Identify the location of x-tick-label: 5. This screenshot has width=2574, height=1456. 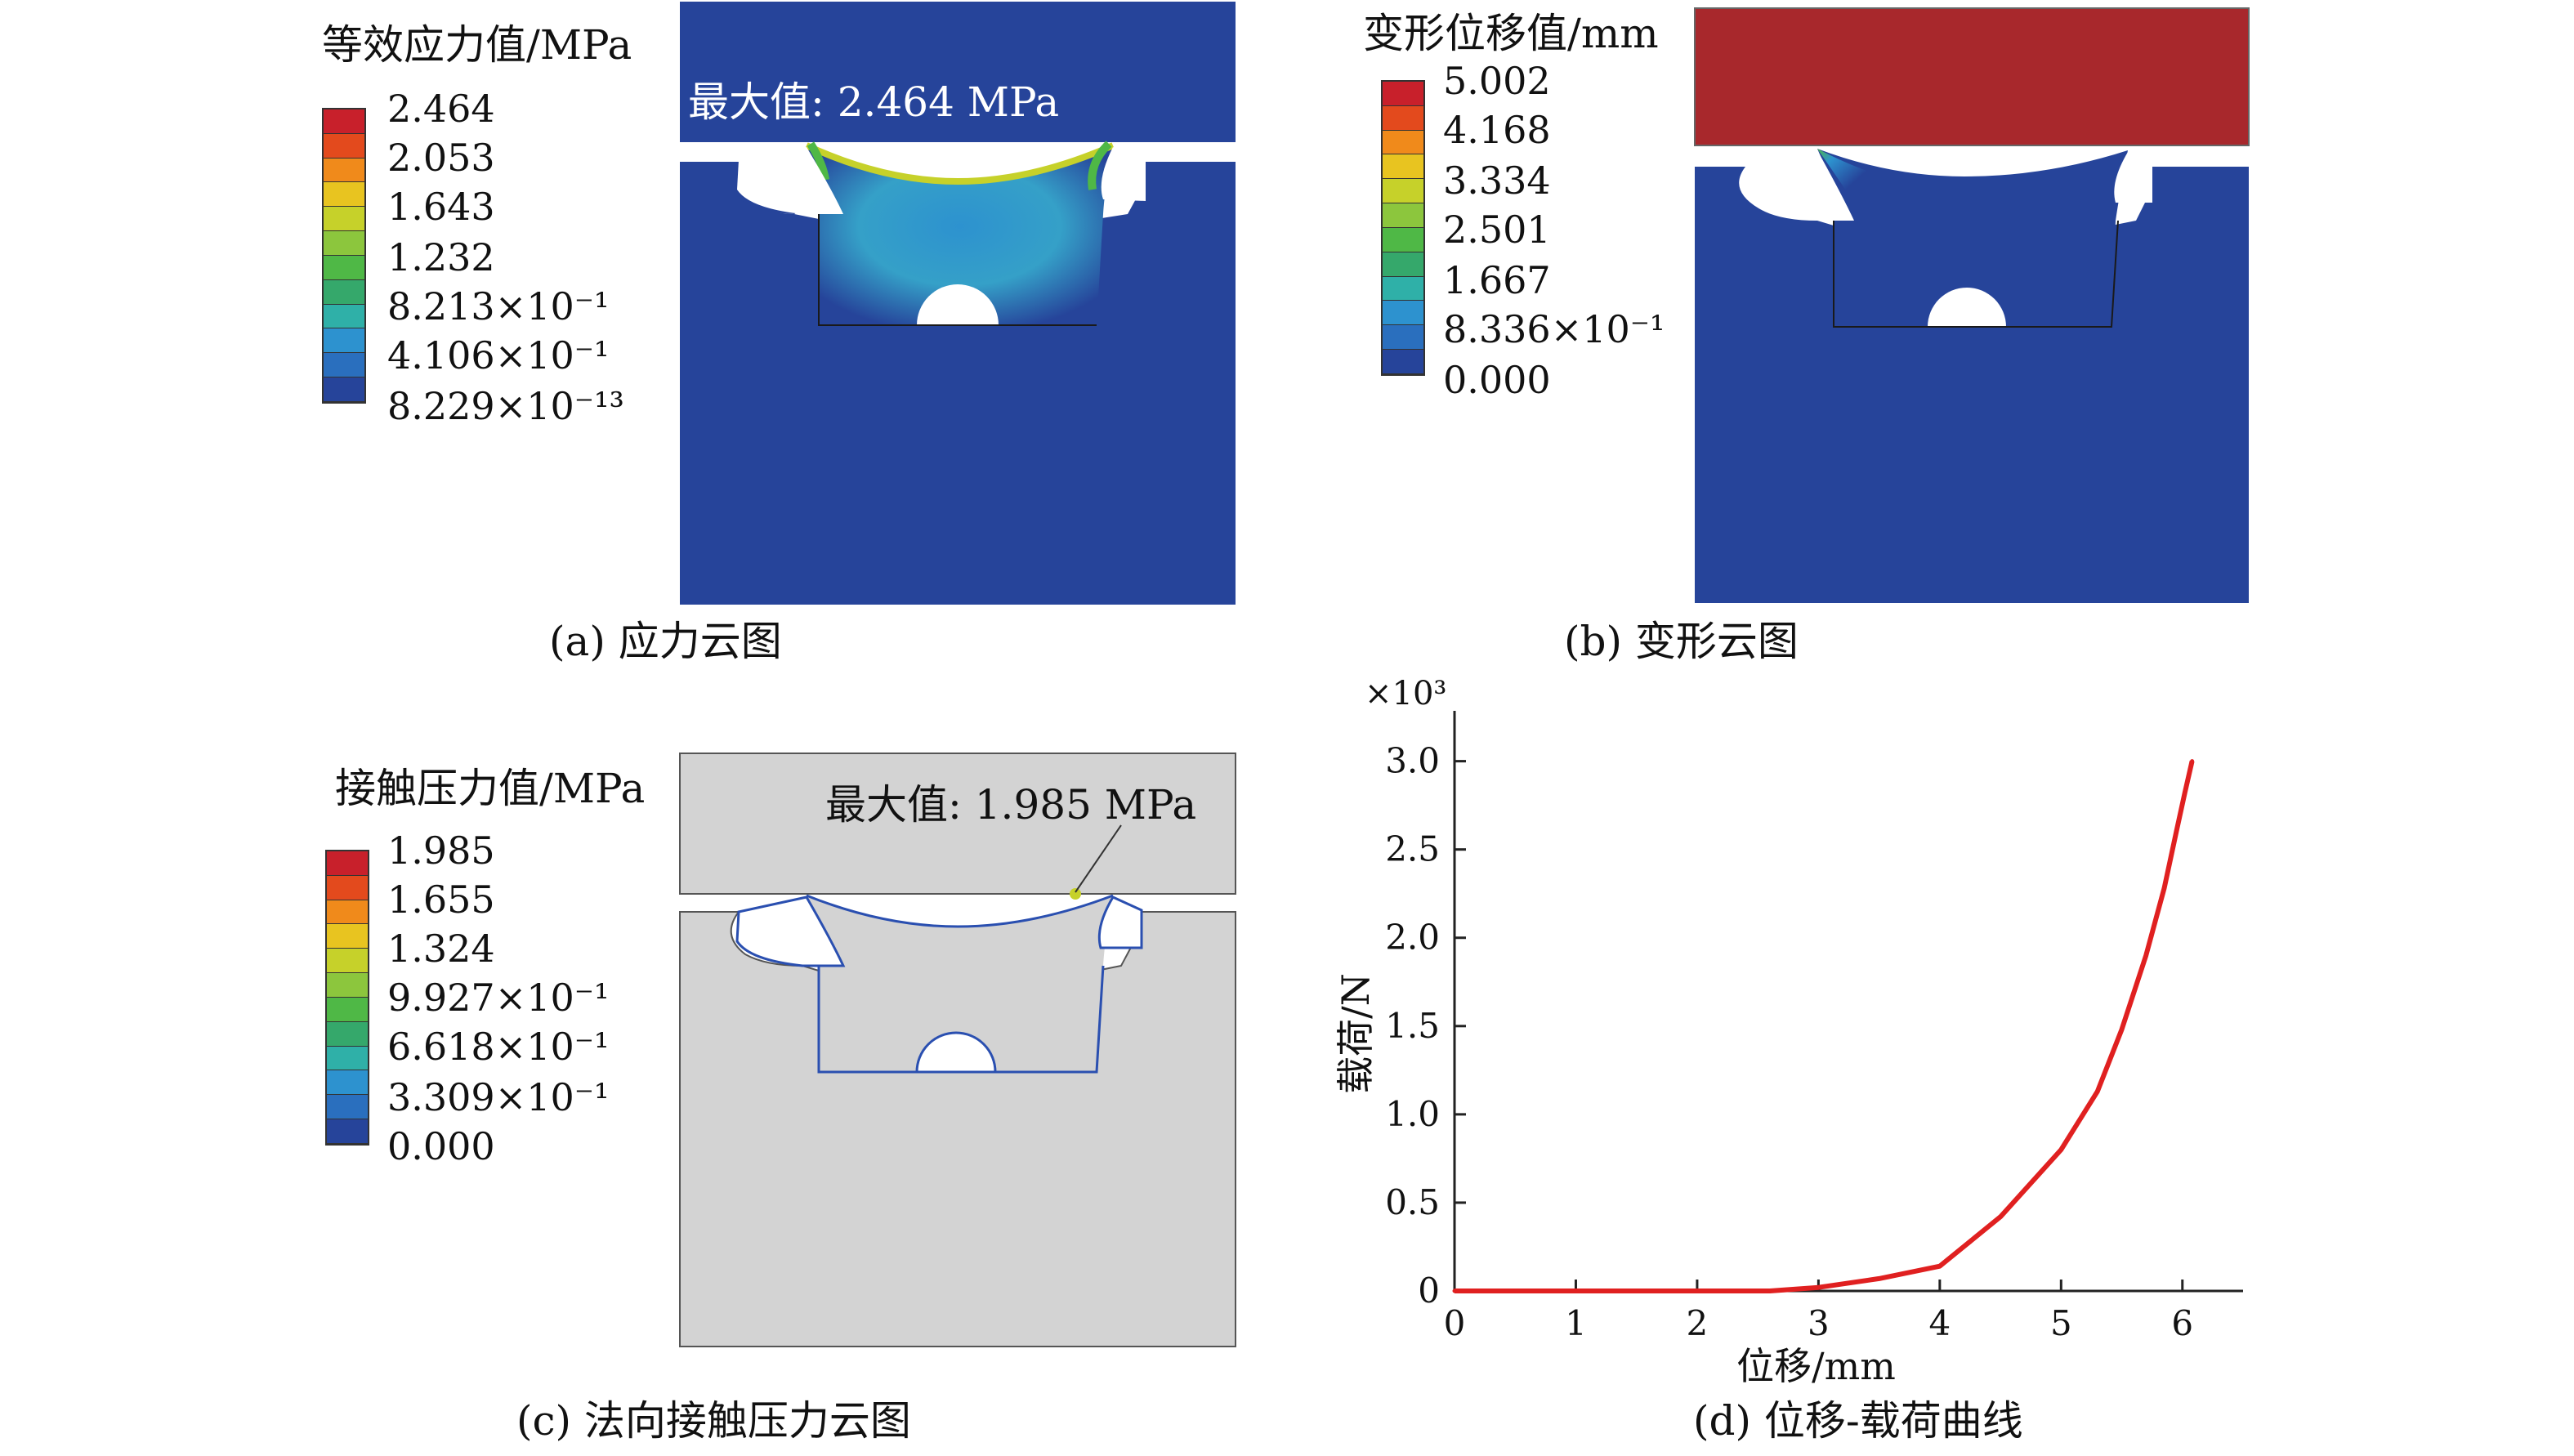
(2061, 1323).